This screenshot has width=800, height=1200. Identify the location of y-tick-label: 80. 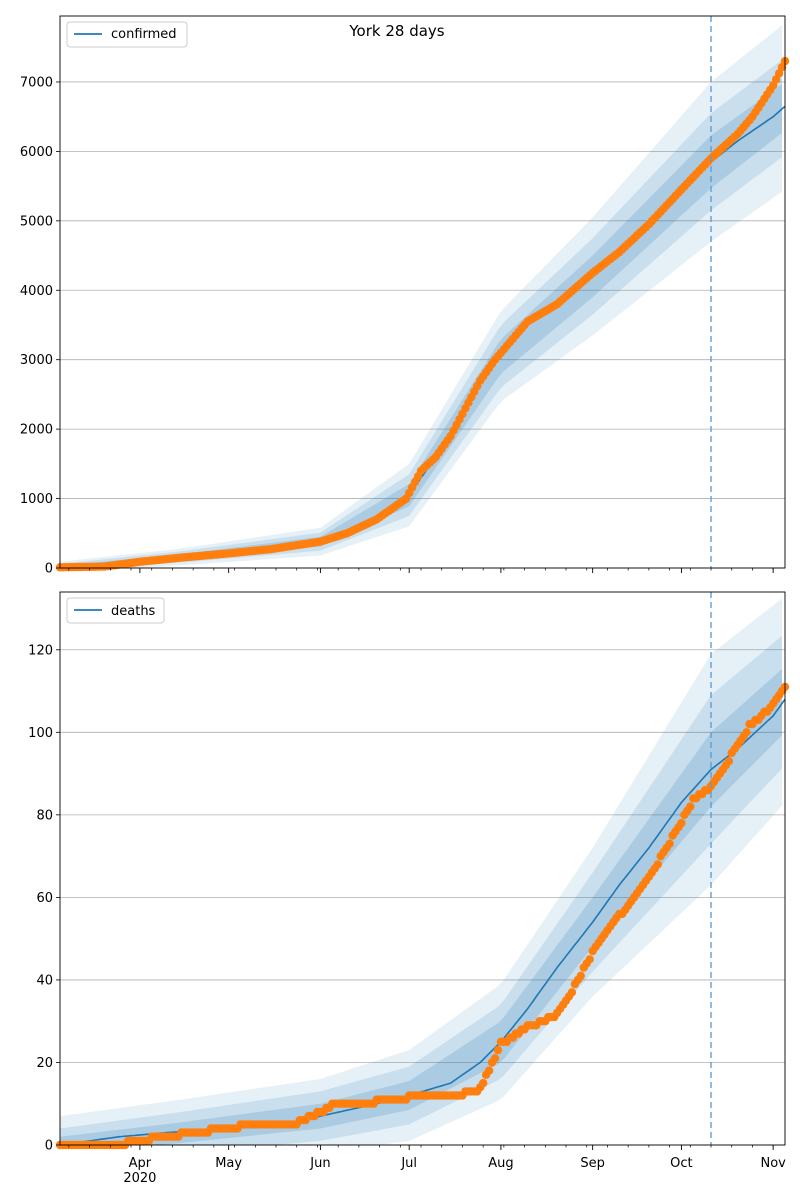
(44, 815).